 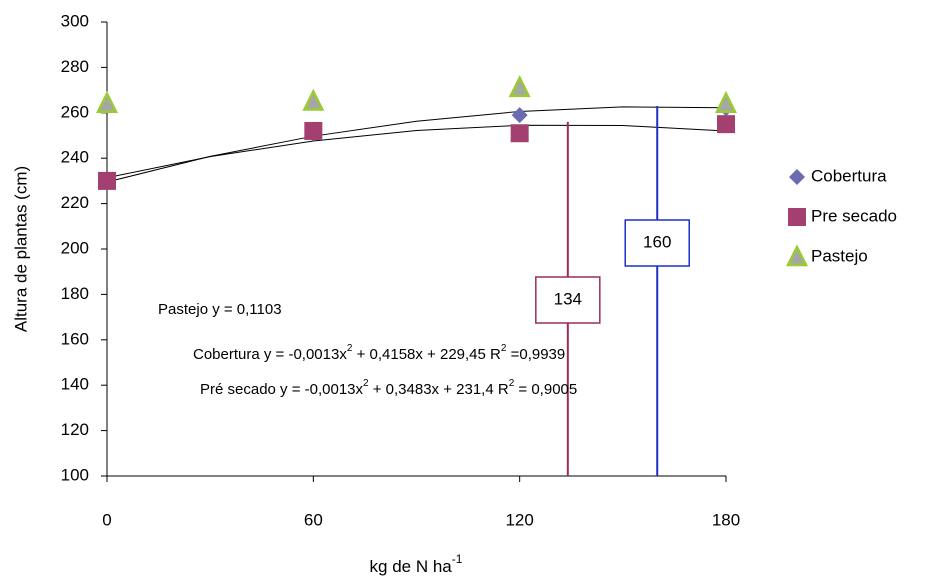 I want to click on y-tick-label: 140, so click(x=75, y=384).